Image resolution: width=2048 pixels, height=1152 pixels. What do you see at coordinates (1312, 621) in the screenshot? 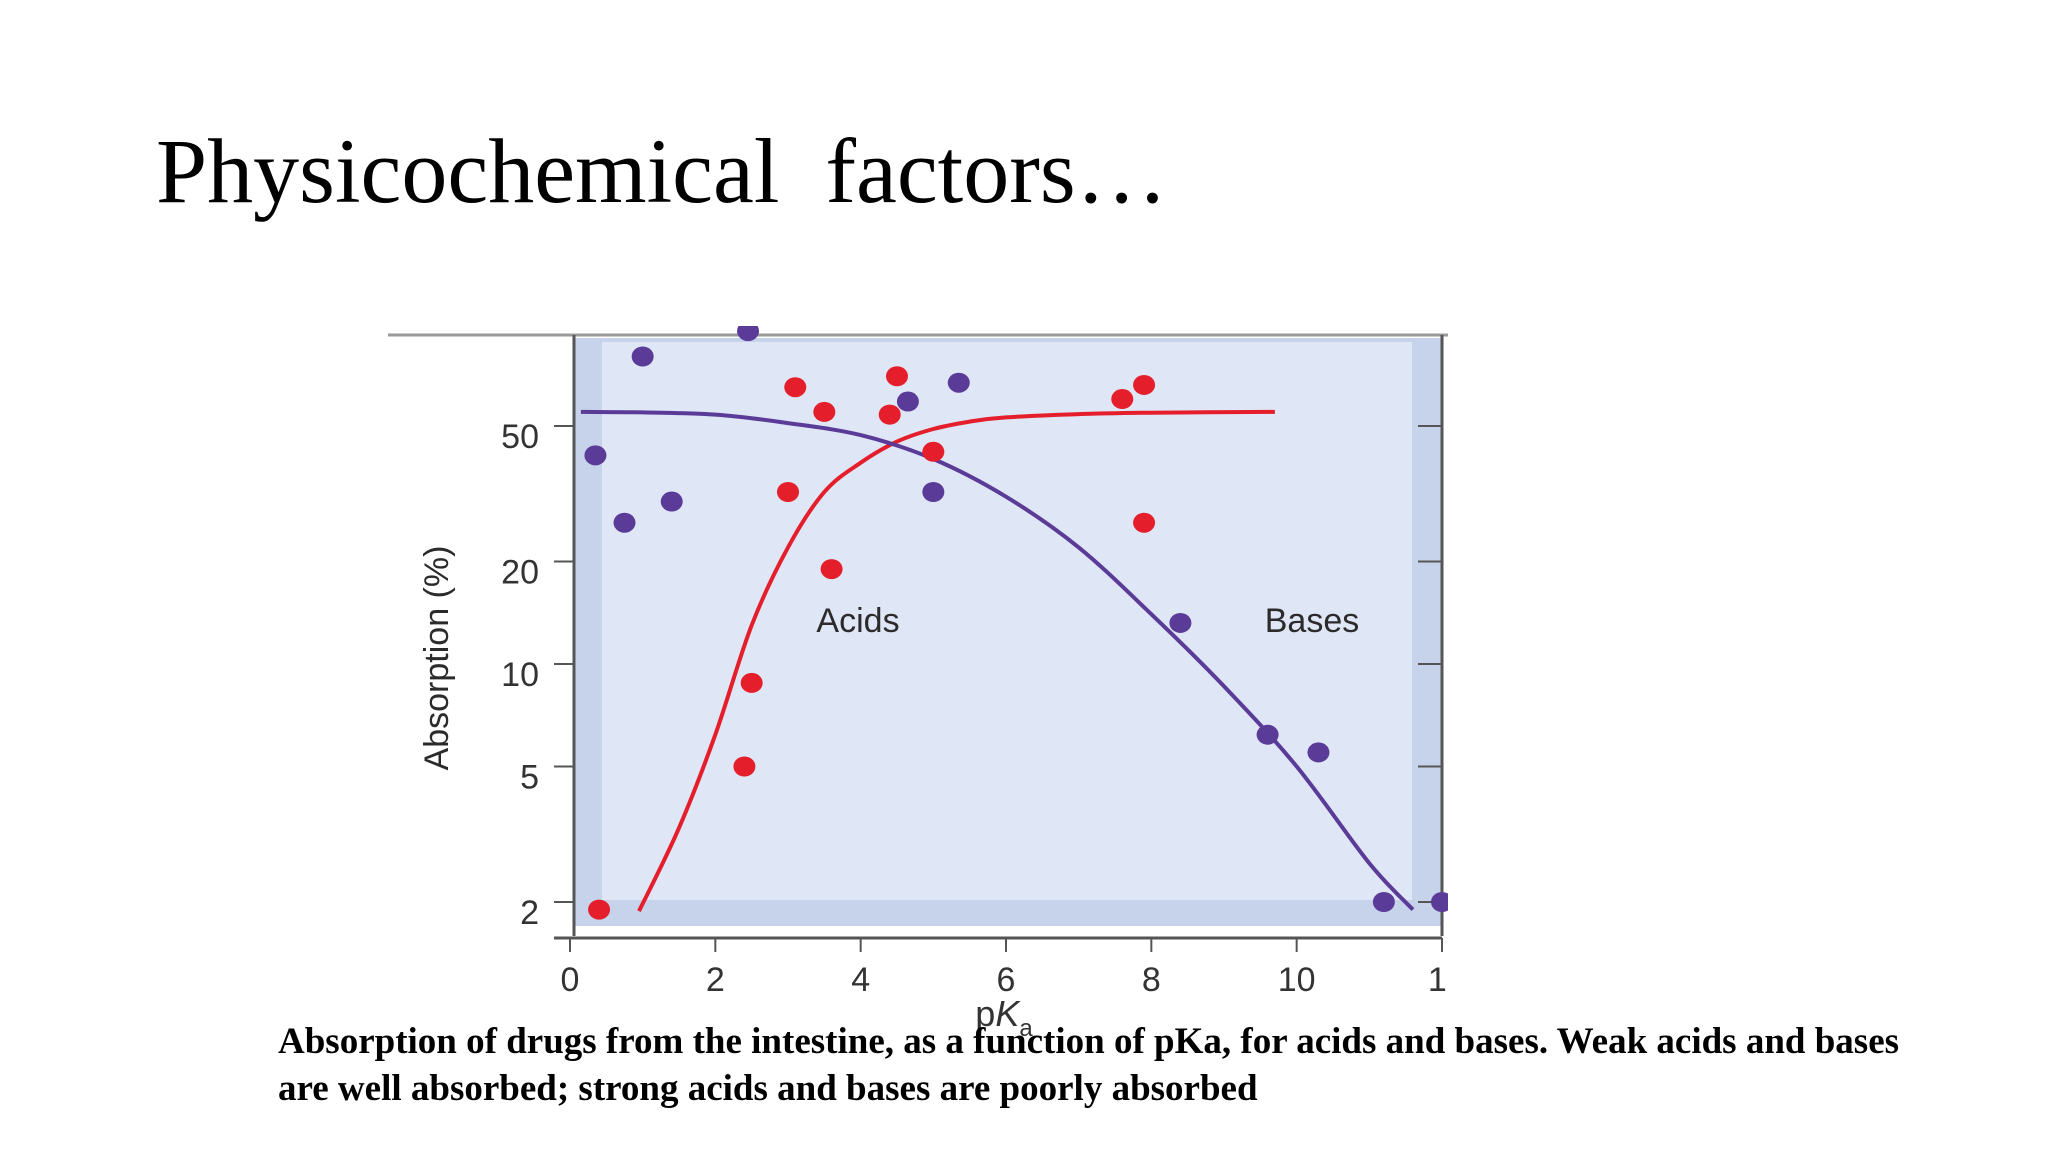
I see `bases-annotation: Bases` at bounding box center [1312, 621].